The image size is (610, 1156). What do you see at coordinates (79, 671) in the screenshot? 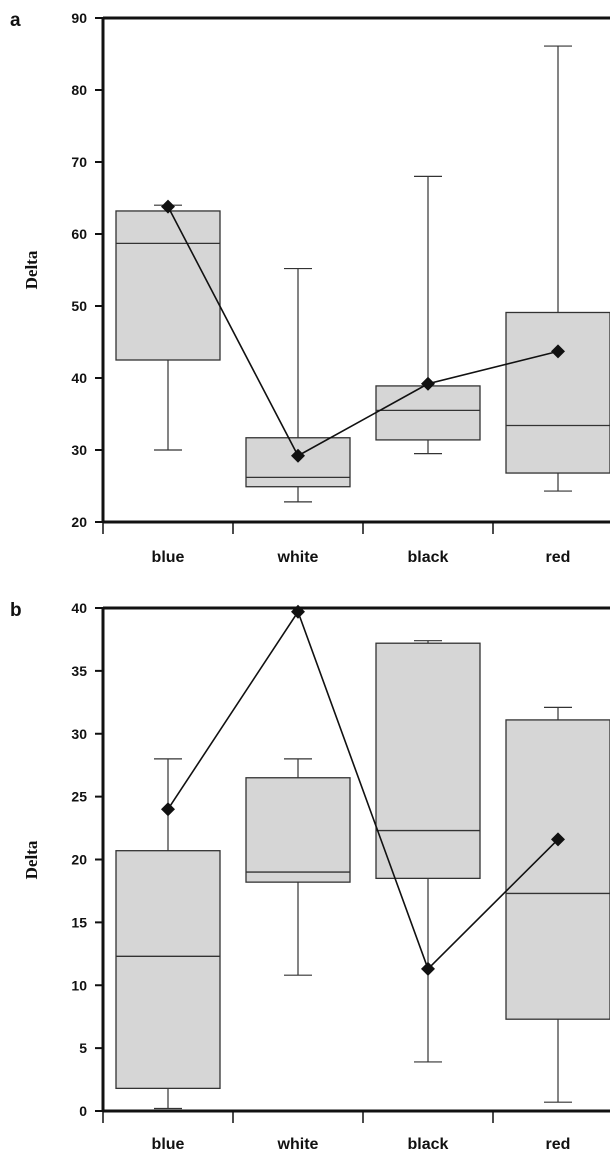
I see `y-tick-label: 35` at bounding box center [79, 671].